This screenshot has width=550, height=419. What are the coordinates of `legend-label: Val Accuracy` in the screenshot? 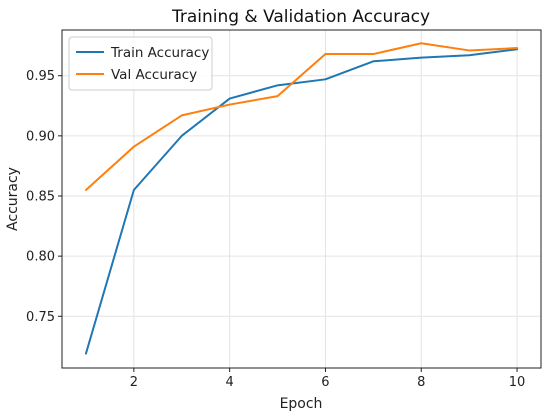 It's located at (154, 75).